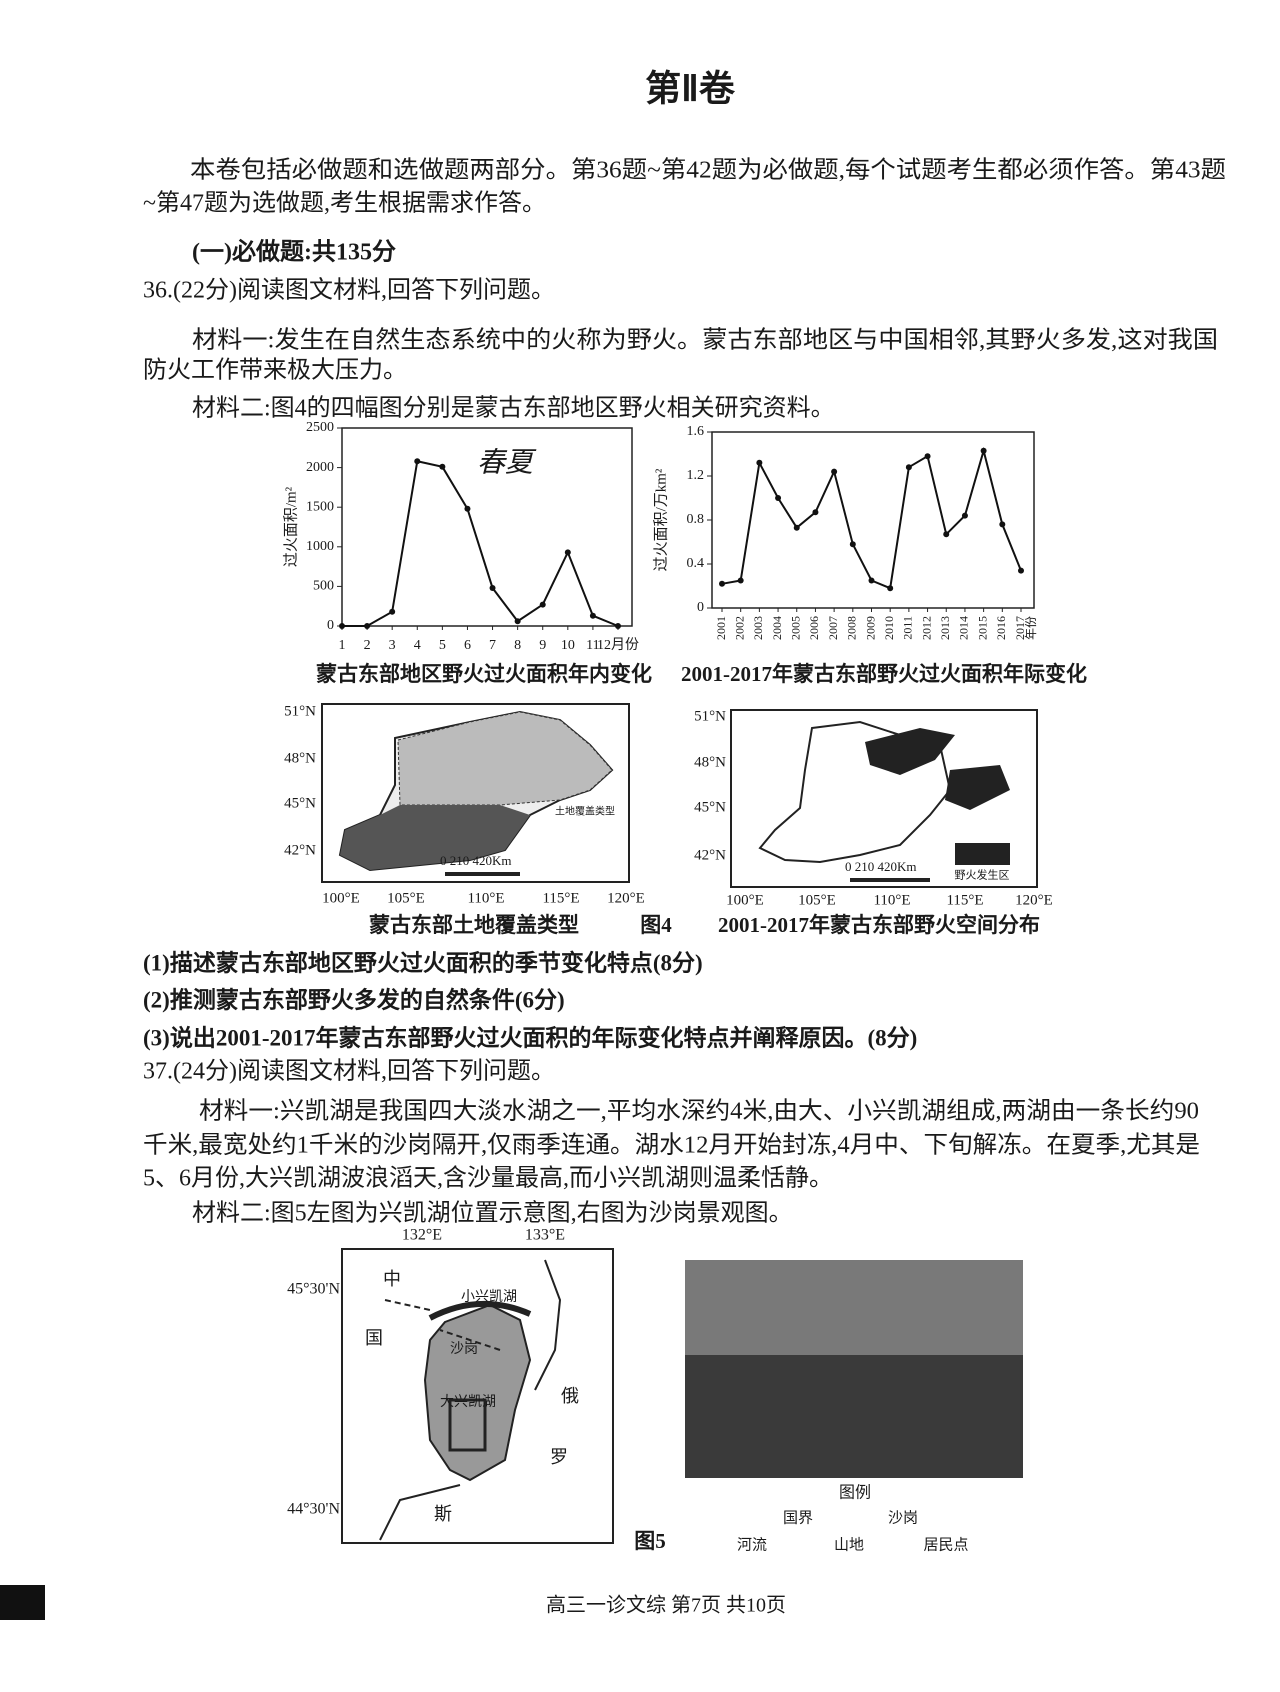 This screenshot has width=1280, height=1692. What do you see at coordinates (489, 1297) in the screenshot?
I see `place-label: 小兴凯湖` at bounding box center [489, 1297].